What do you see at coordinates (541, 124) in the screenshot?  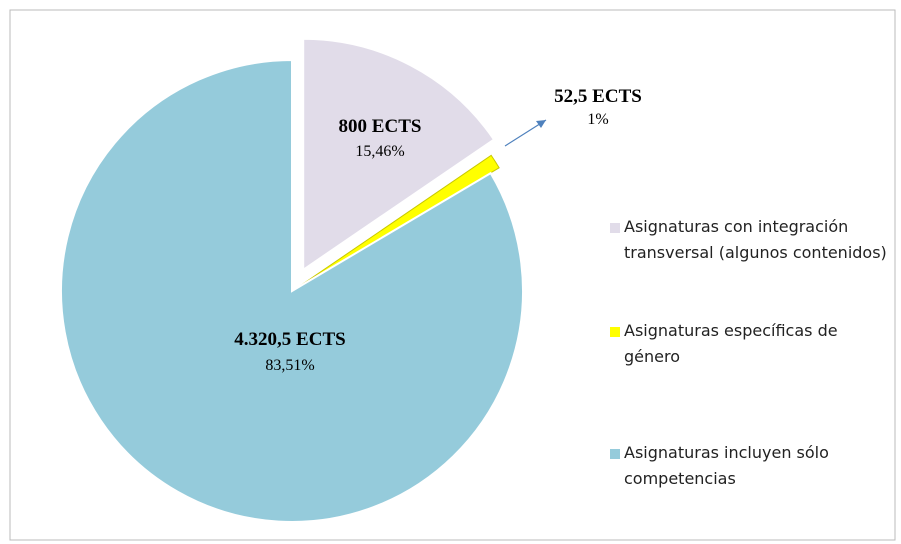 I see `arrow-head` at bounding box center [541, 124].